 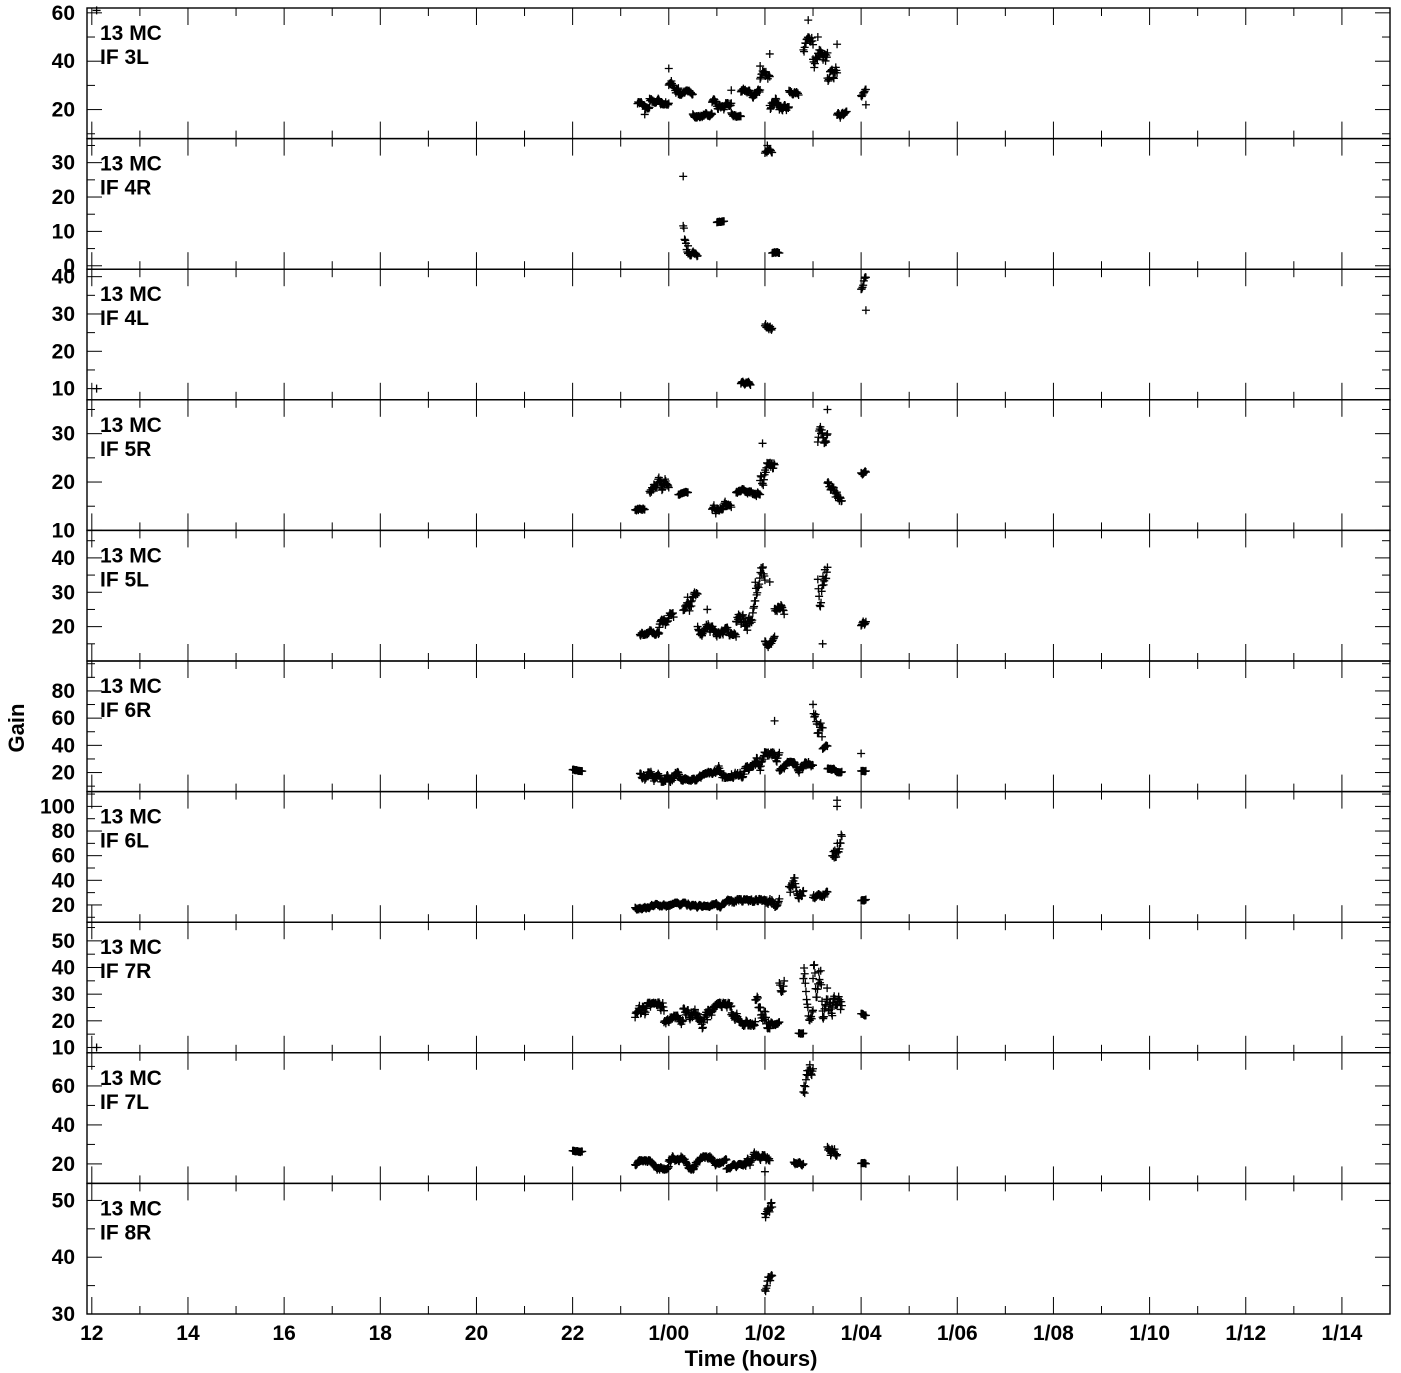 What do you see at coordinates (1149, 1333) in the screenshot?
I see `x-tick-label: 1/10` at bounding box center [1149, 1333].